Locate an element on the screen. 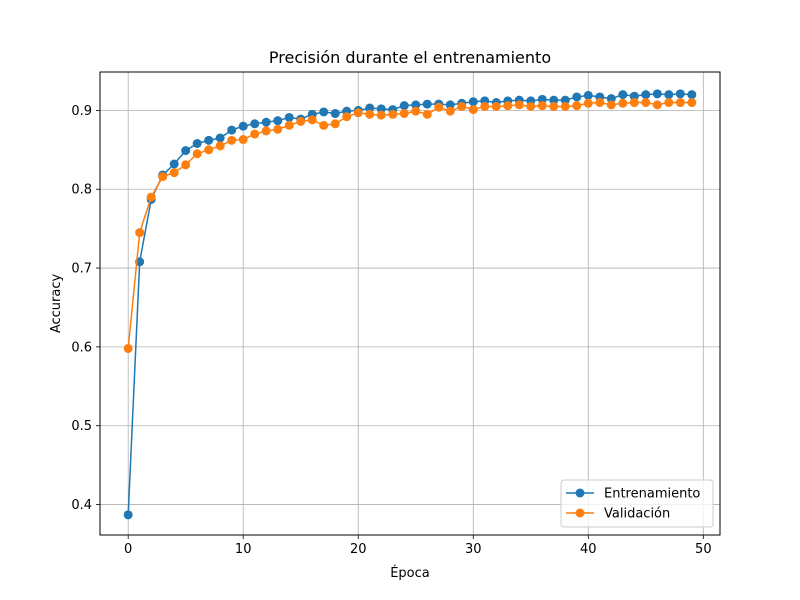 This screenshot has height=600, width=800. y-tick-label: 0.7 is located at coordinates (81, 269).